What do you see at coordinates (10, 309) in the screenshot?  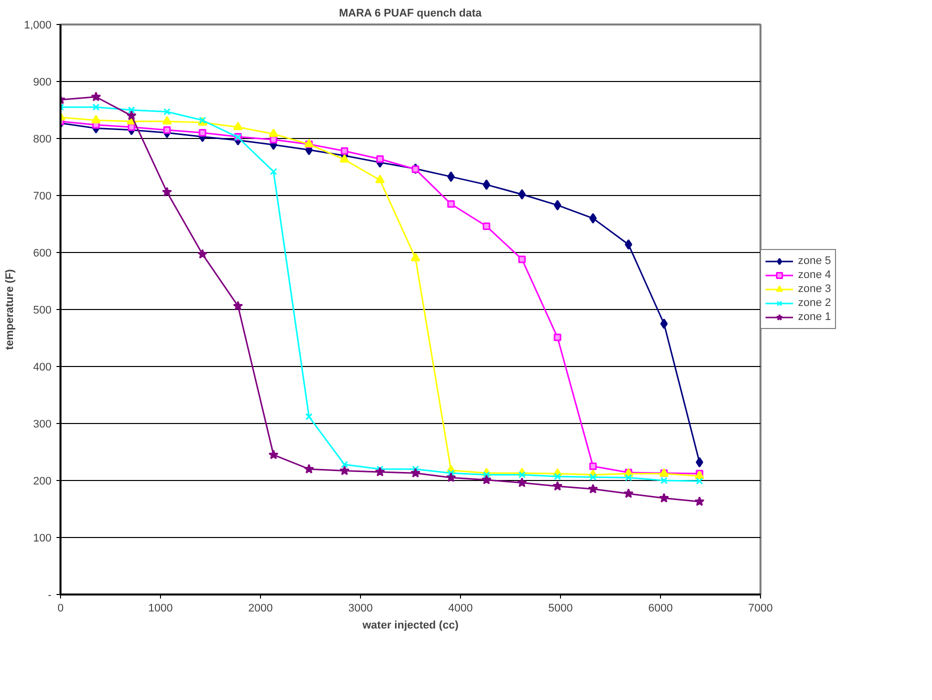 I see `y-axis-title: temperature (F)` at bounding box center [10, 309].